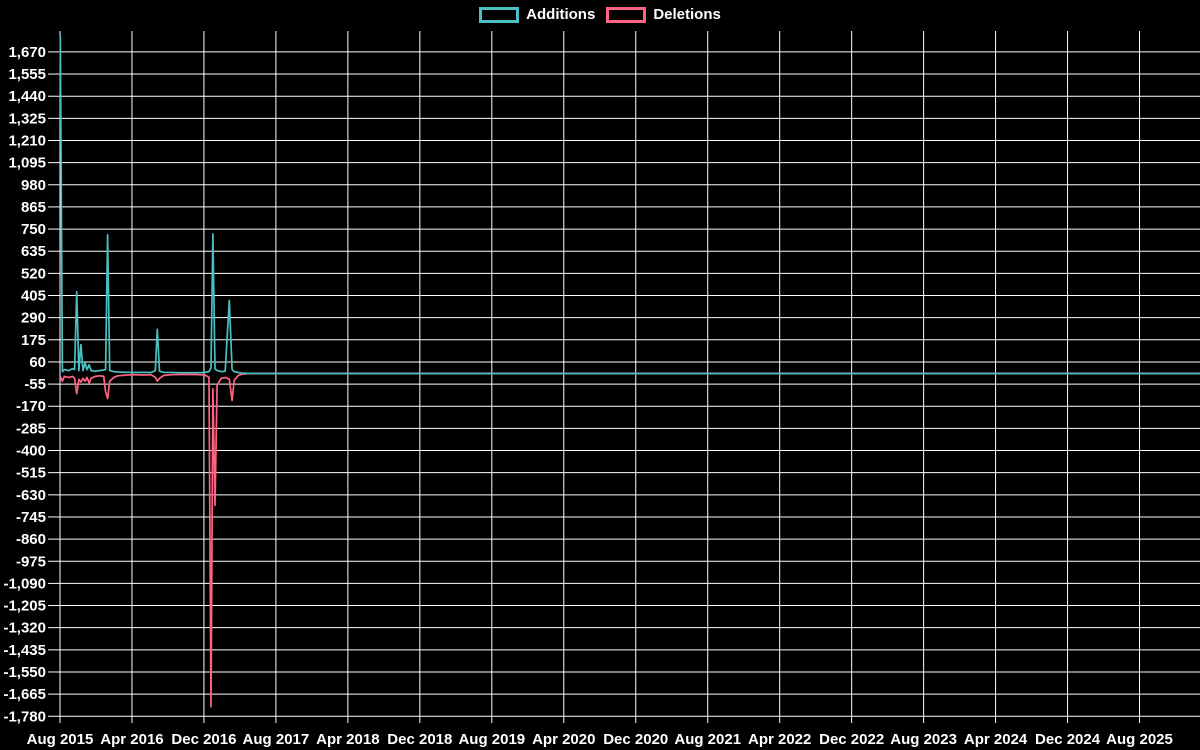 This screenshot has height=750, width=1200. Describe the element at coordinates (37, 362) in the screenshot. I see `y-tick-label: 60` at that location.